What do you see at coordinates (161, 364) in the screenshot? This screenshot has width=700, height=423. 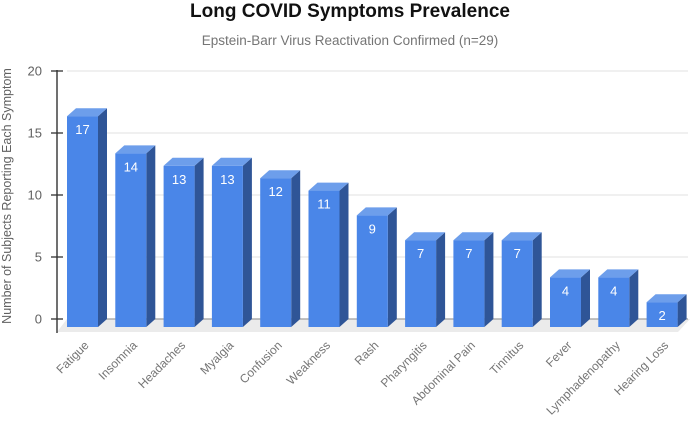 I see `category-label: Headaches` at bounding box center [161, 364].